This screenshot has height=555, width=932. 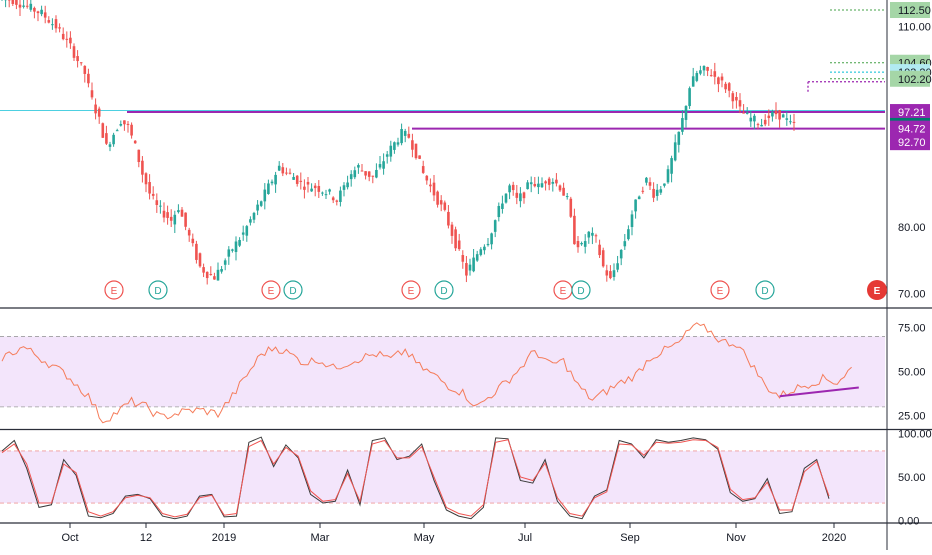 I want to click on upcoming-earnings-label: E, so click(x=877, y=291).